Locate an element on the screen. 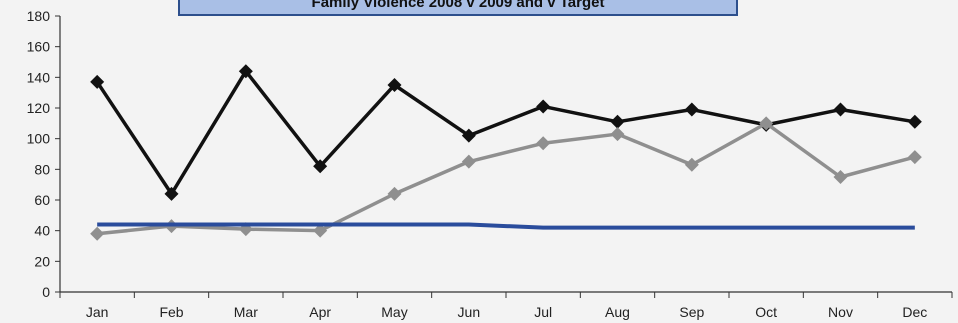 This screenshot has width=958, height=323. y-tick-label: 80 is located at coordinates (42, 169).